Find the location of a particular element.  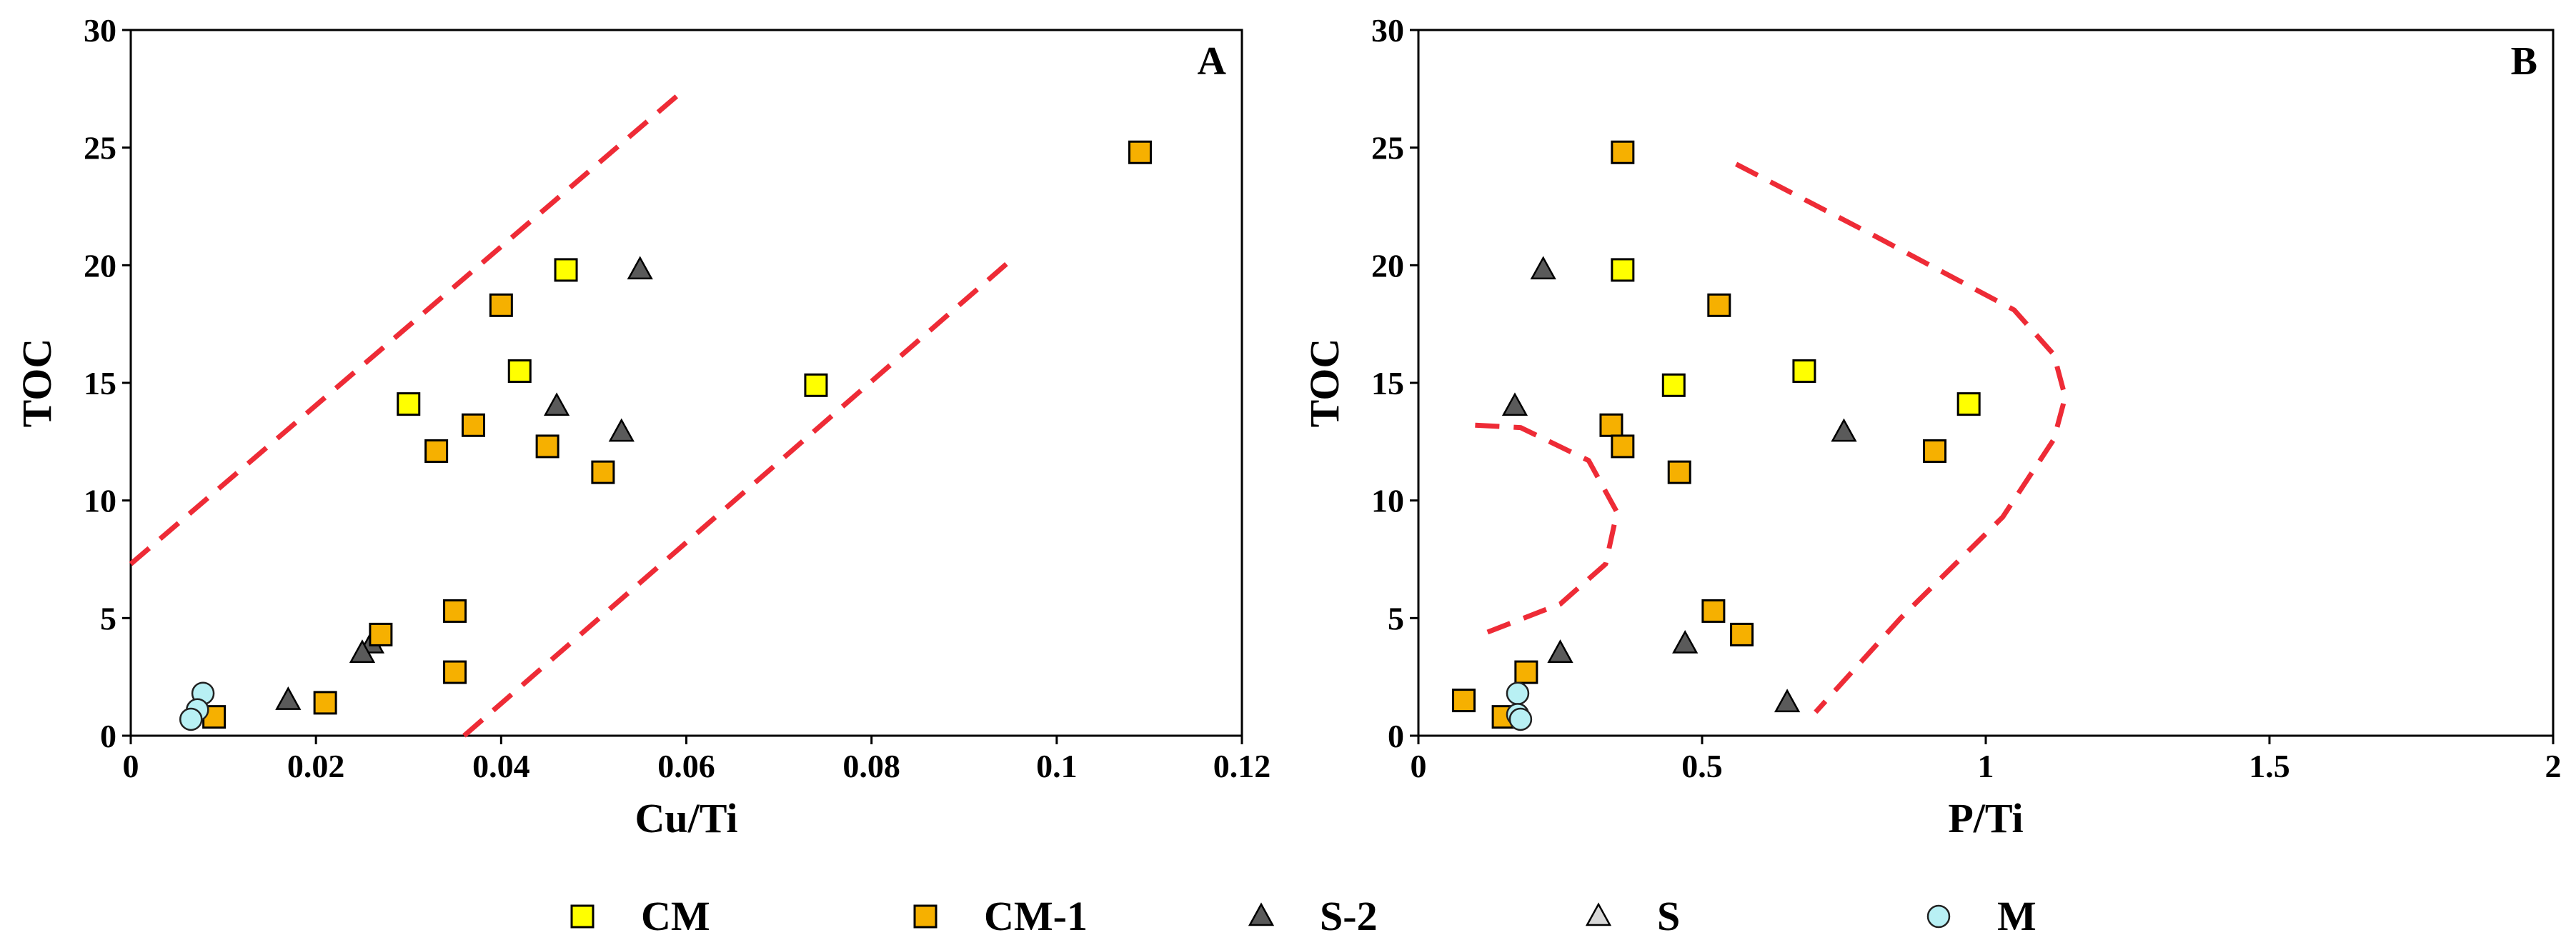

panel-label: A is located at coordinates (1212, 61).